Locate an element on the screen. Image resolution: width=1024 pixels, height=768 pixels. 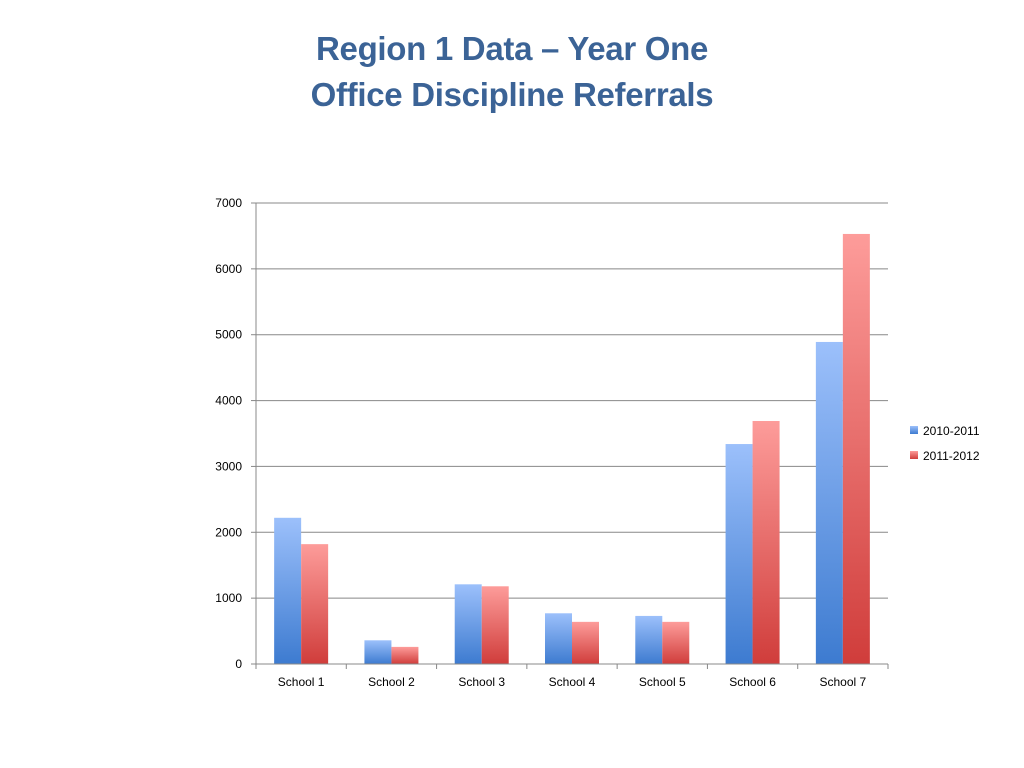
y-tick-label: 0 is located at coordinates (238, 664).